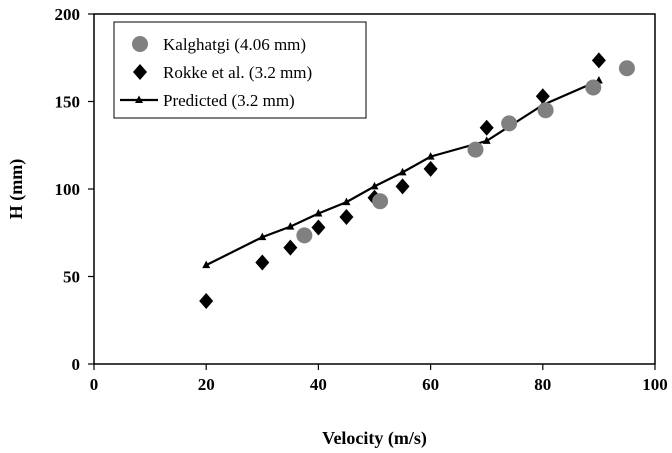 This screenshot has height=453, width=672. What do you see at coordinates (139, 99) in the screenshot?
I see `legend-marker-predicted` at bounding box center [139, 99].